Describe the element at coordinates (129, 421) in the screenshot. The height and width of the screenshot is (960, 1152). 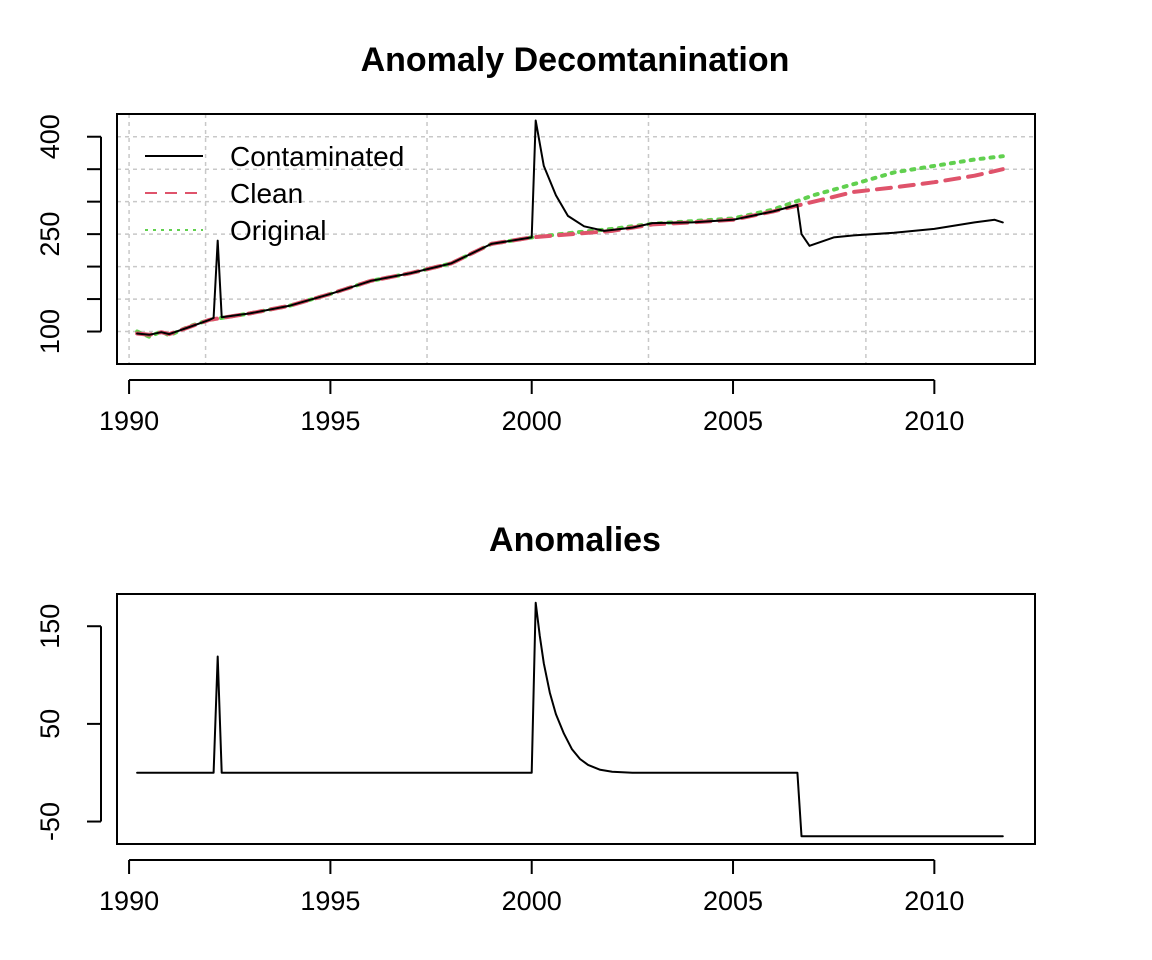
I see `top-x-tick-label: 1990` at that location.